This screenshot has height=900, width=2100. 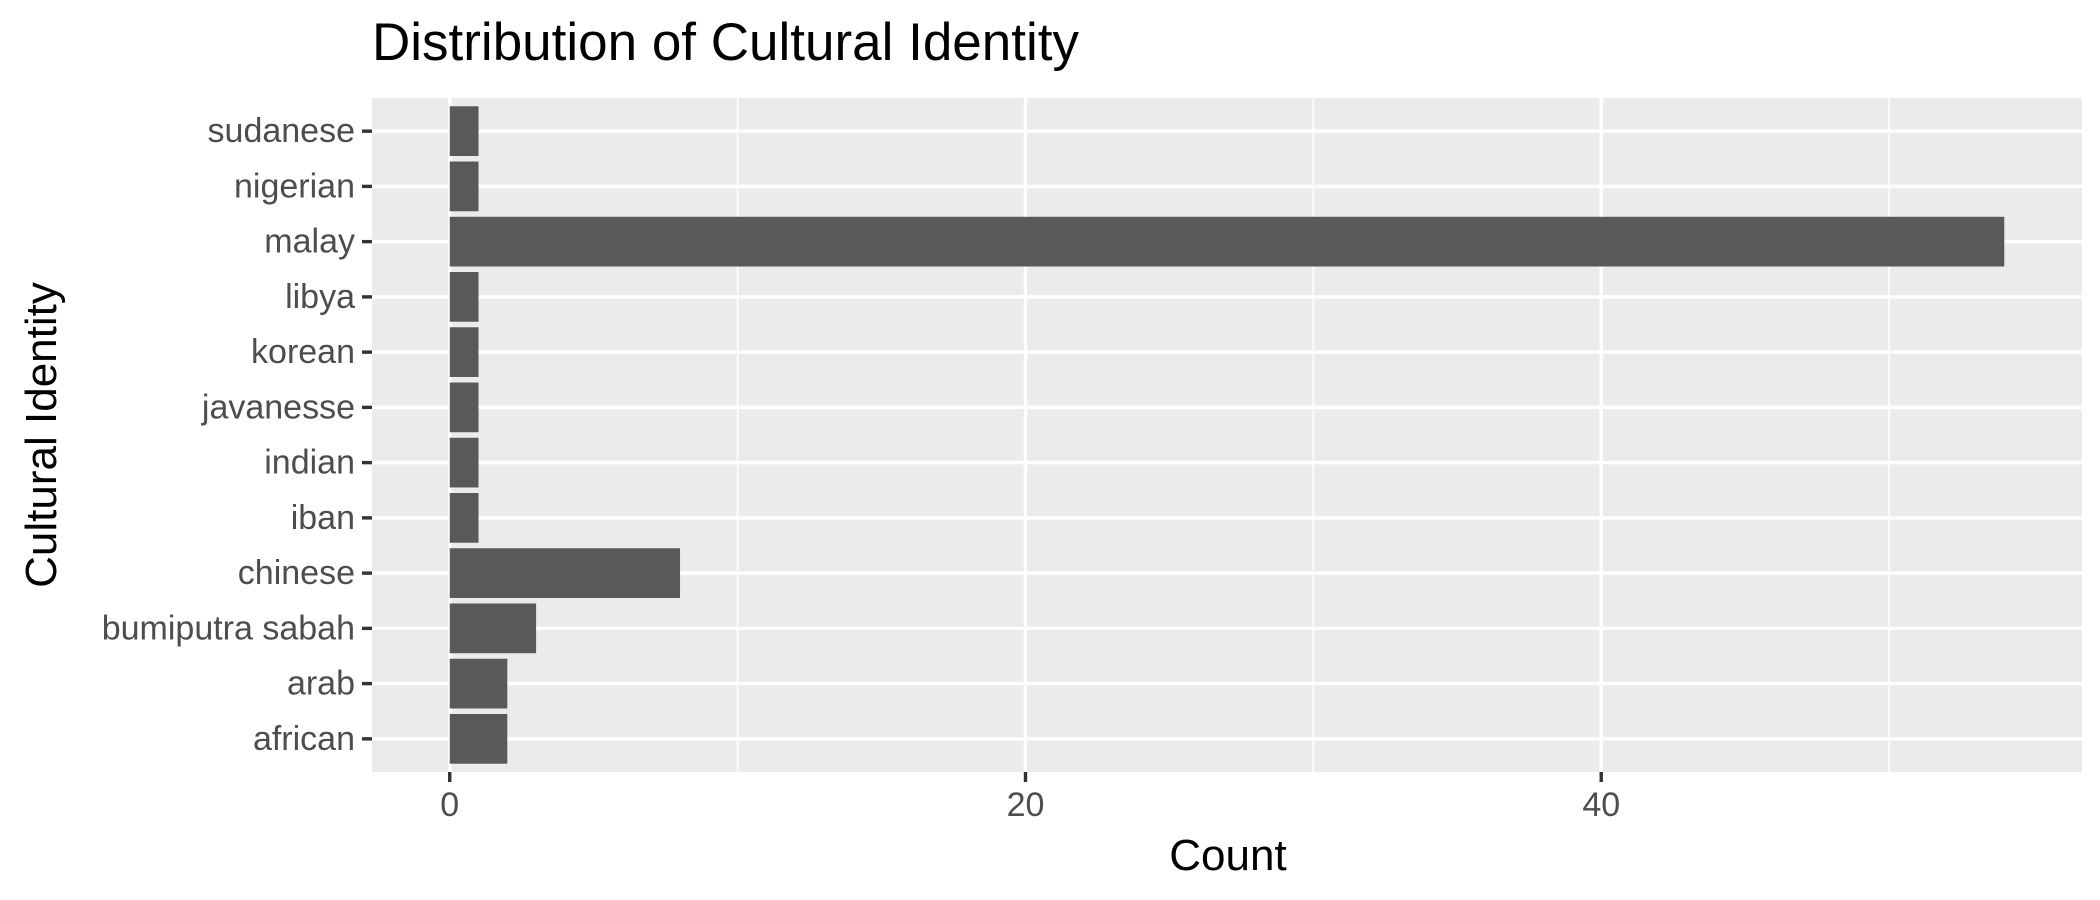 What do you see at coordinates (464, 352) in the screenshot?
I see `bar-korean` at bounding box center [464, 352].